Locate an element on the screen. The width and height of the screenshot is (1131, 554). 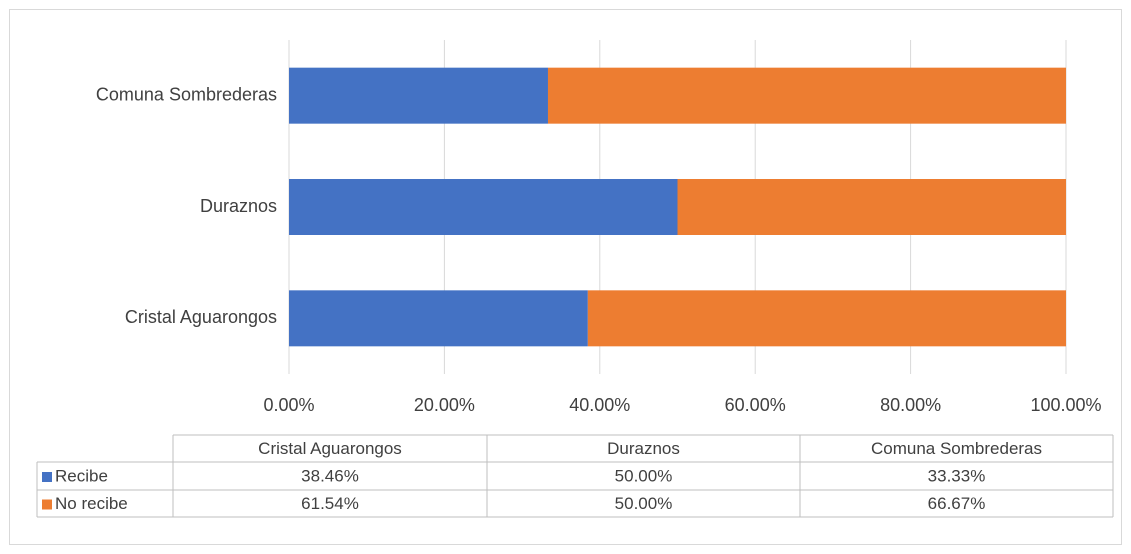
legend-label: Recibe is located at coordinates (81, 475).